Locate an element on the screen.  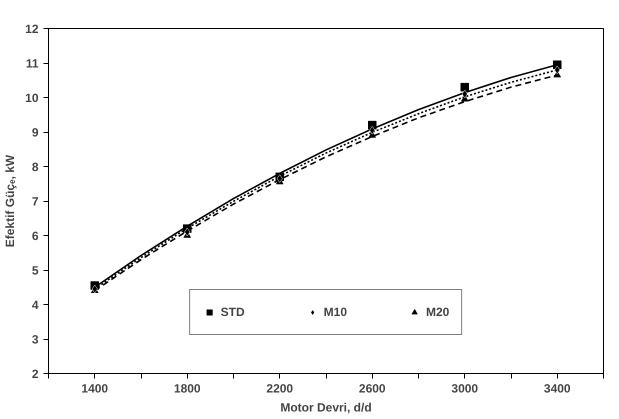
y-tick-label: 4 is located at coordinates (35, 305).